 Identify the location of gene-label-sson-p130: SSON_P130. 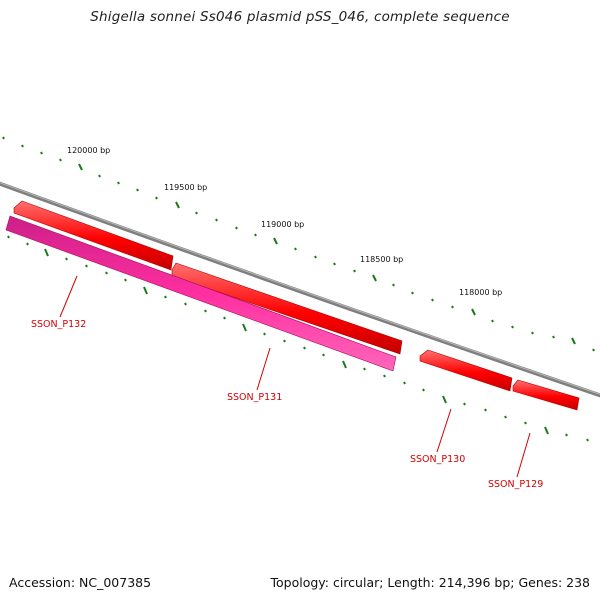
(437, 459).